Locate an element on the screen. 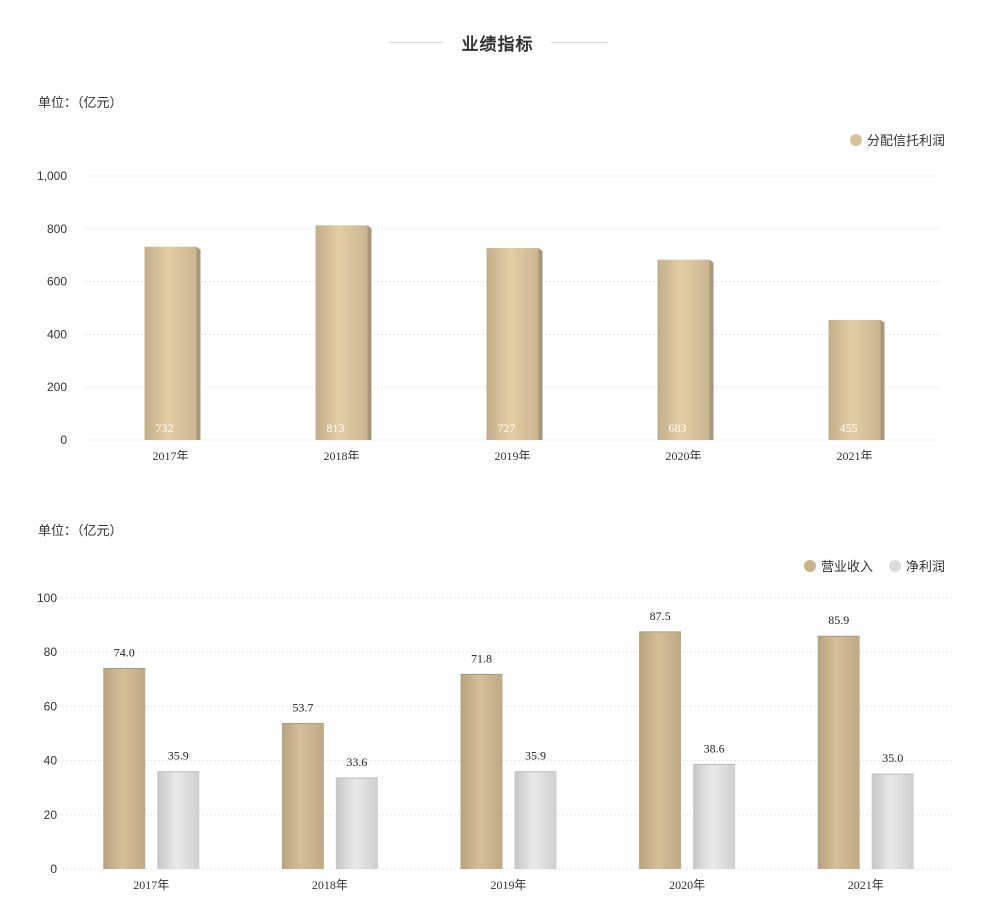 The image size is (1000, 915). bar-value-label: 38.6 is located at coordinates (714, 748).